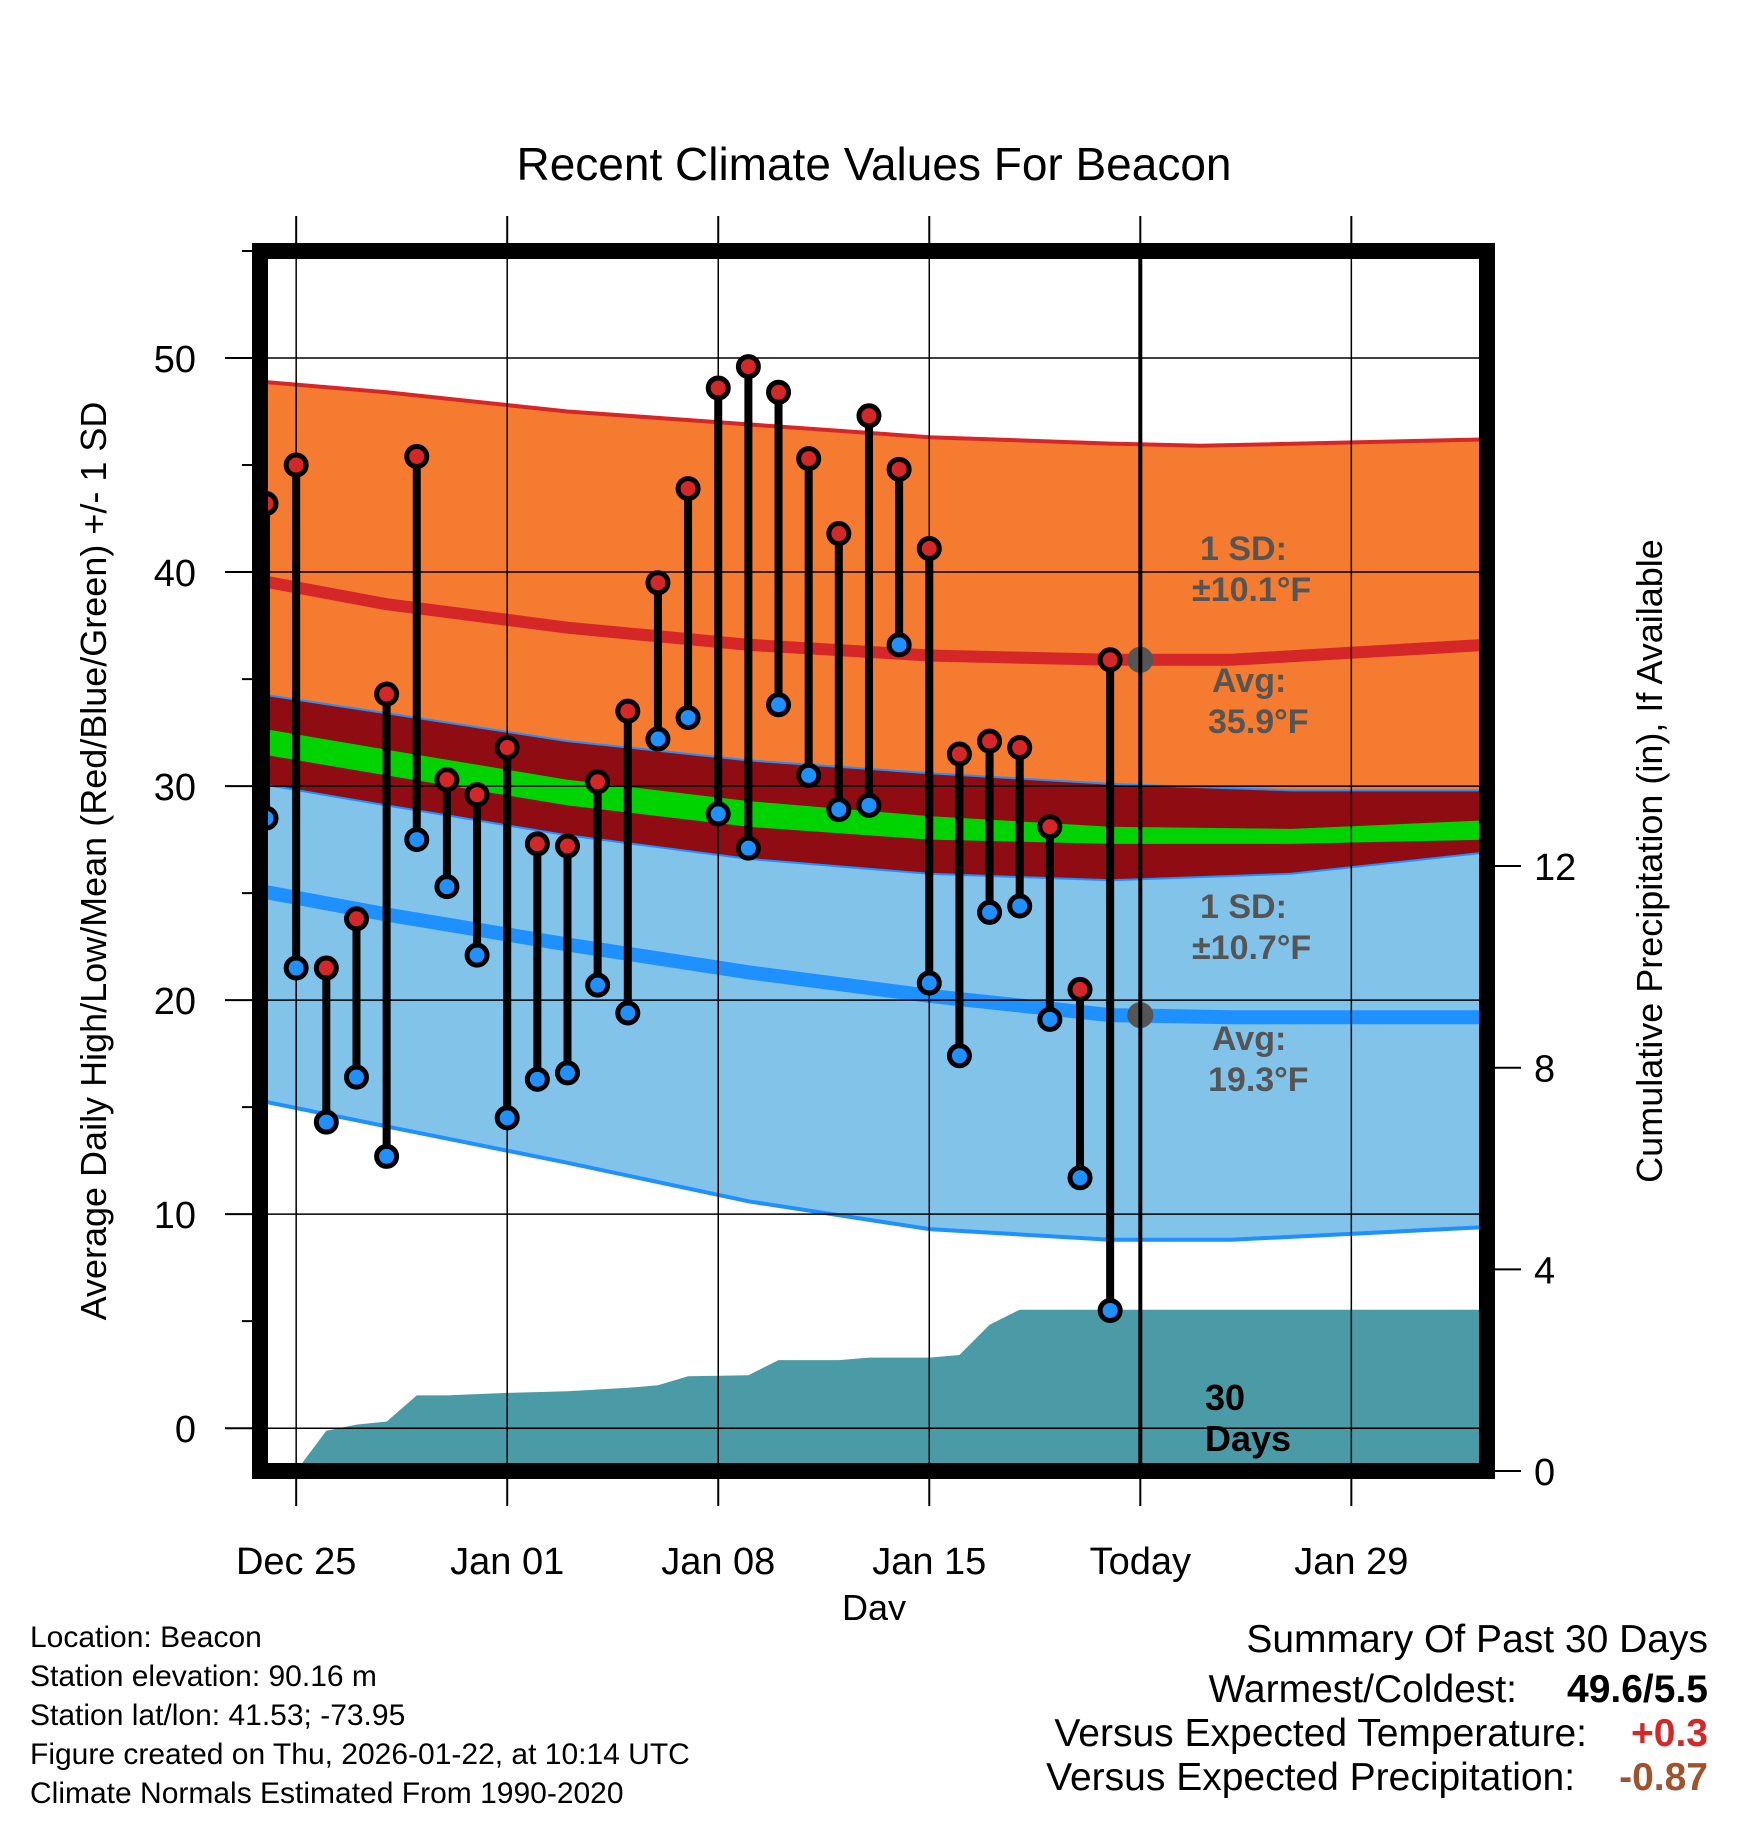 Image resolution: width=1748 pixels, height=1828 pixels. What do you see at coordinates (296, 1562) in the screenshot?
I see `x-tick-label: Dec 25` at bounding box center [296, 1562].